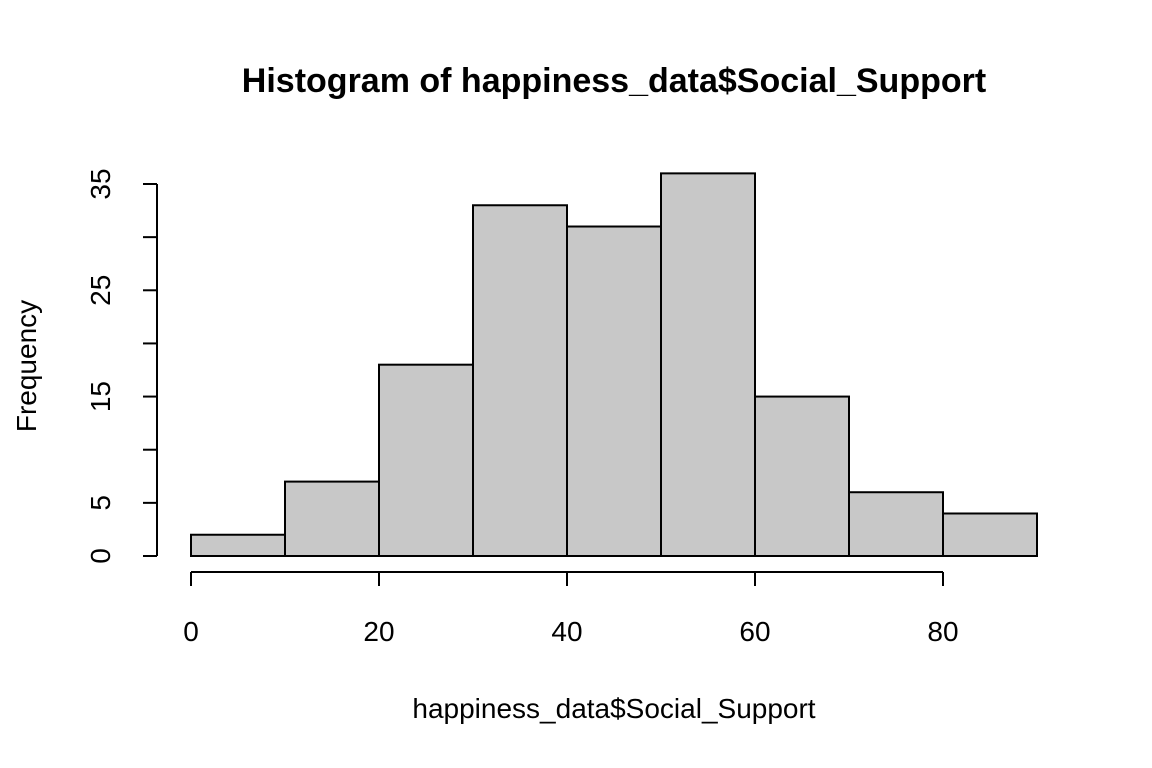 The width and height of the screenshot is (1152, 768). Describe the element at coordinates (942, 631) in the screenshot. I see `x-tick-label-4: 80` at that location.